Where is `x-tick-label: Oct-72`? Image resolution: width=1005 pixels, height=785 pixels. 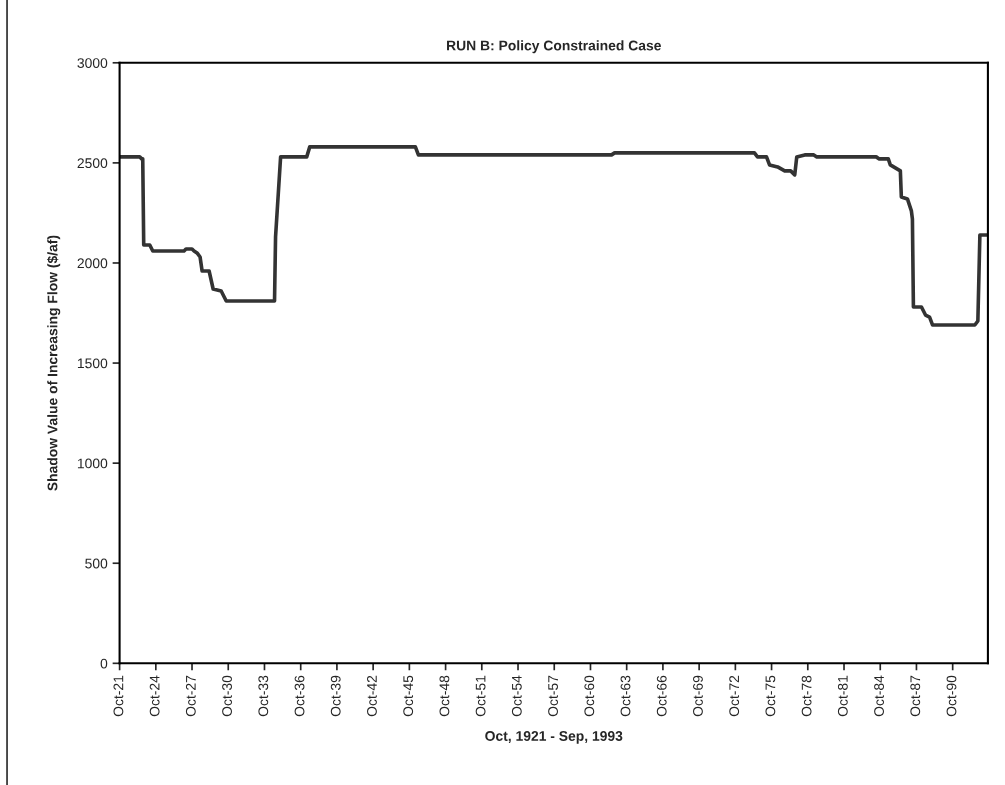 x-tick-label: Oct-72 is located at coordinates (734, 696).